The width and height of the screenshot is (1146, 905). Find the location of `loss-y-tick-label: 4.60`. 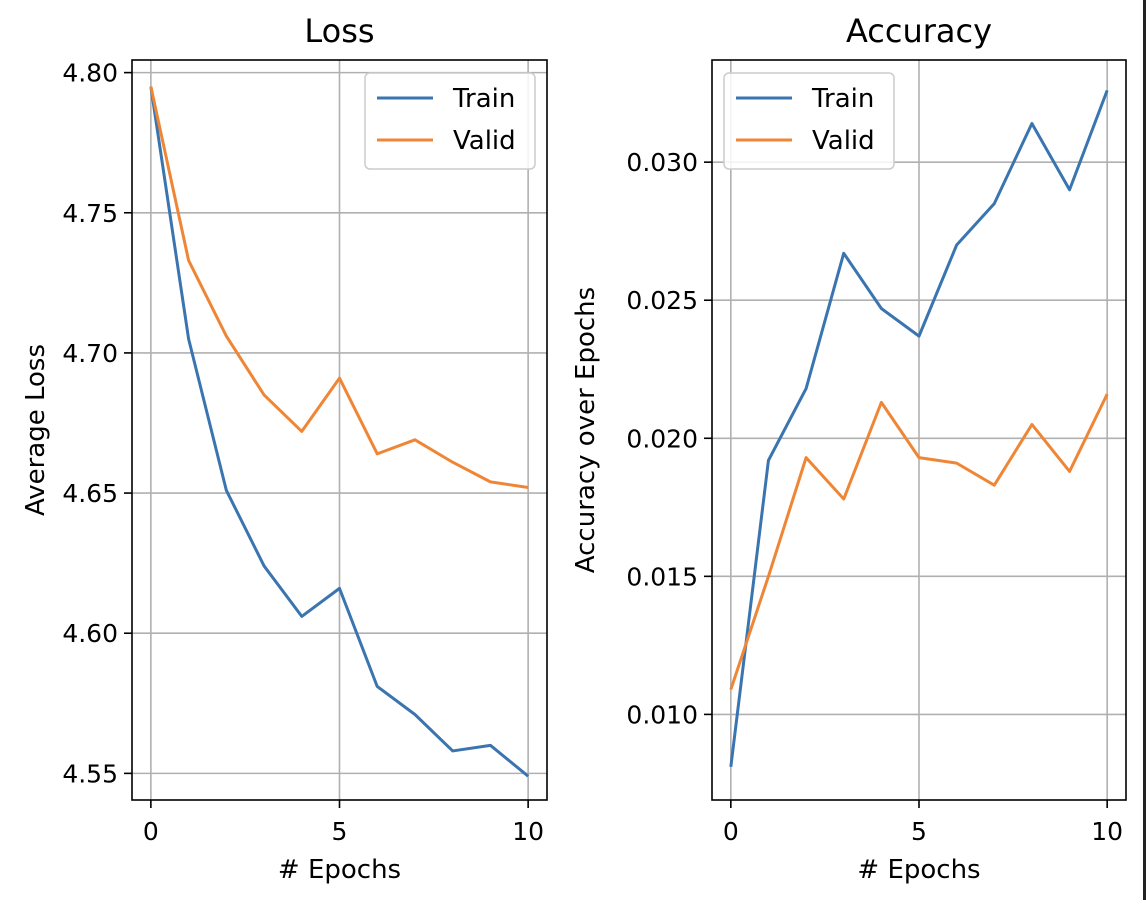

loss-y-tick-label: 4.60 is located at coordinates (90, 633).